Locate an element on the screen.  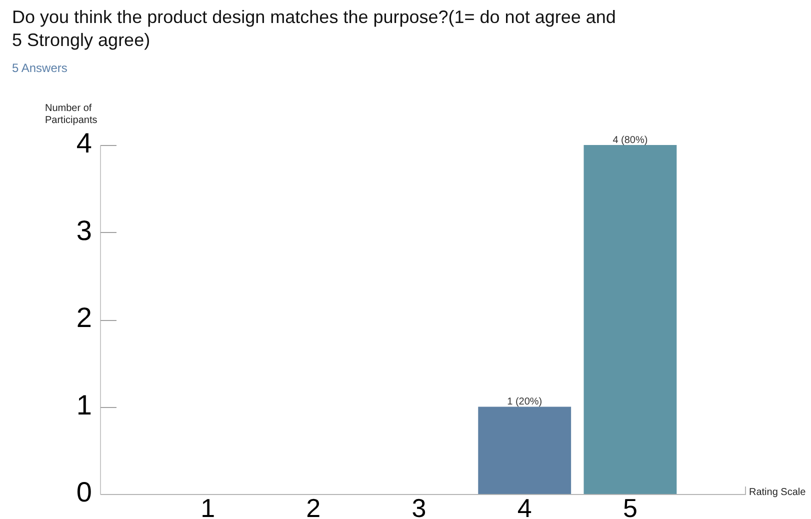
x-tick-label: 3 is located at coordinates (419, 505).